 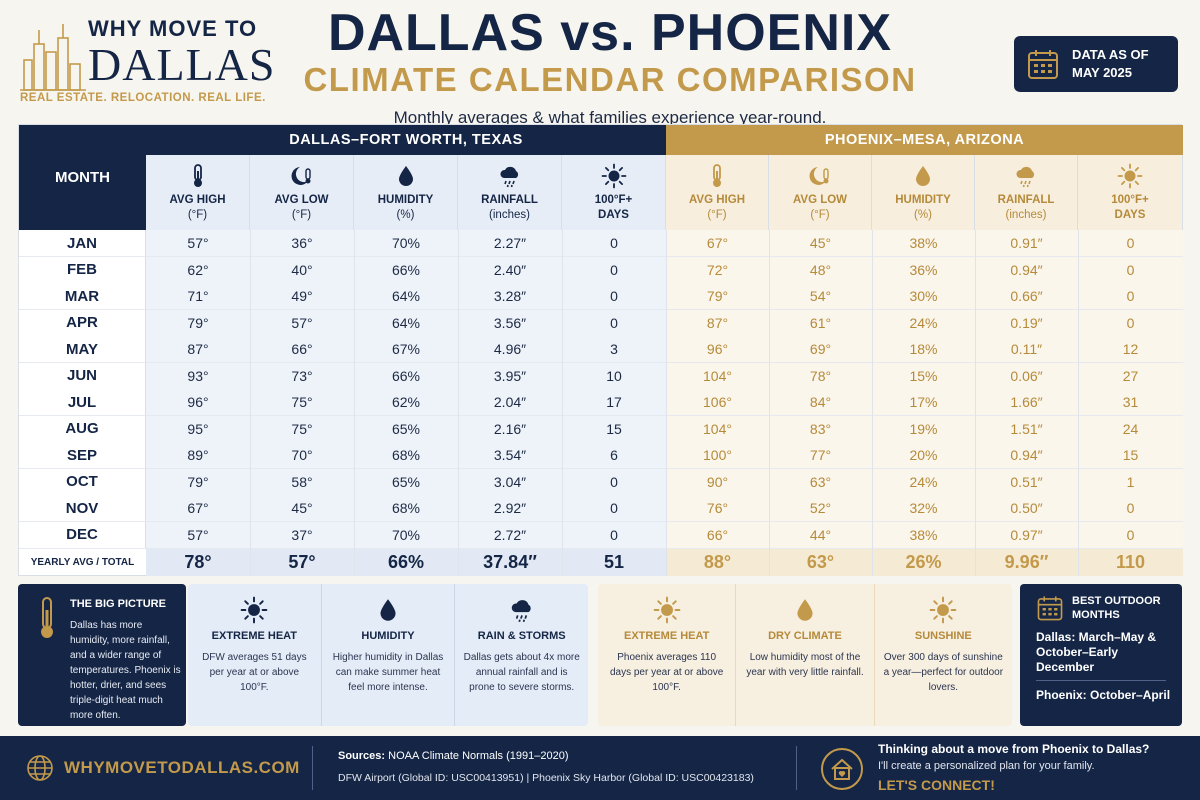 I want to click on phoenix-header: PHOENIX–MESA, ARIZONA, so click(x=924, y=140).